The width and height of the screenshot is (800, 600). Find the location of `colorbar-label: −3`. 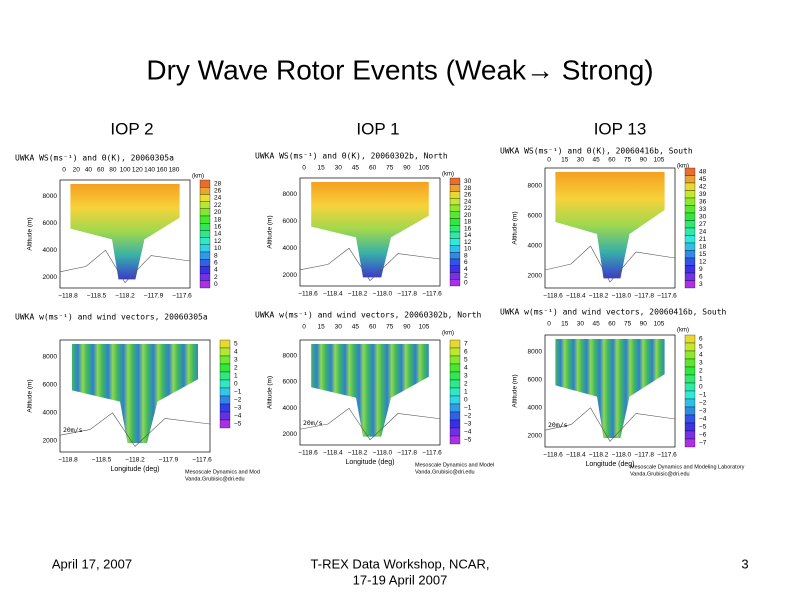

colorbar-label: −3 is located at coordinates (238, 408).